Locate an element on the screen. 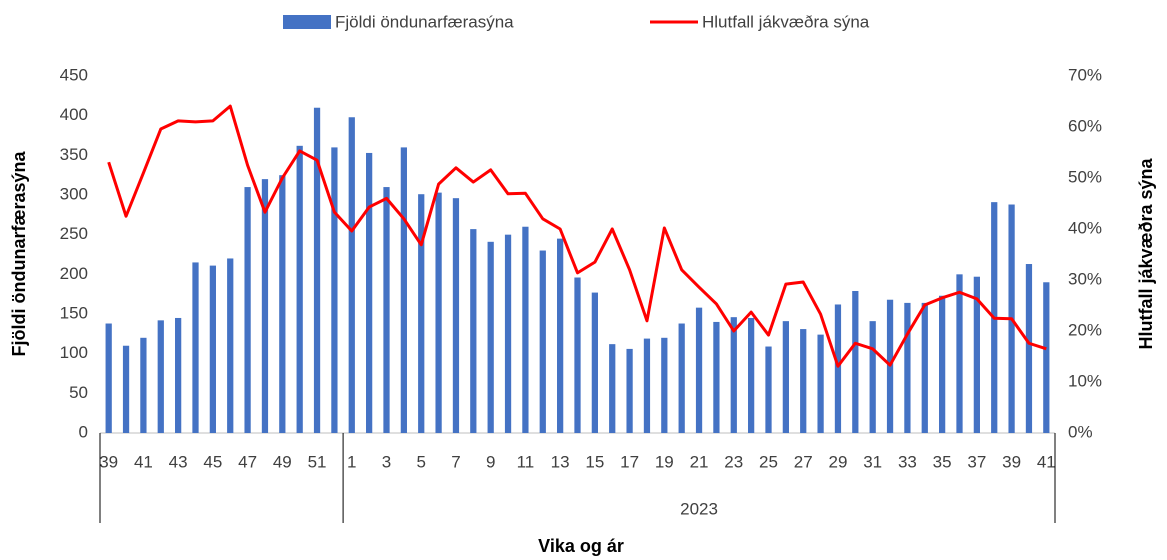  y-tick-label: 450 is located at coordinates (74, 74).